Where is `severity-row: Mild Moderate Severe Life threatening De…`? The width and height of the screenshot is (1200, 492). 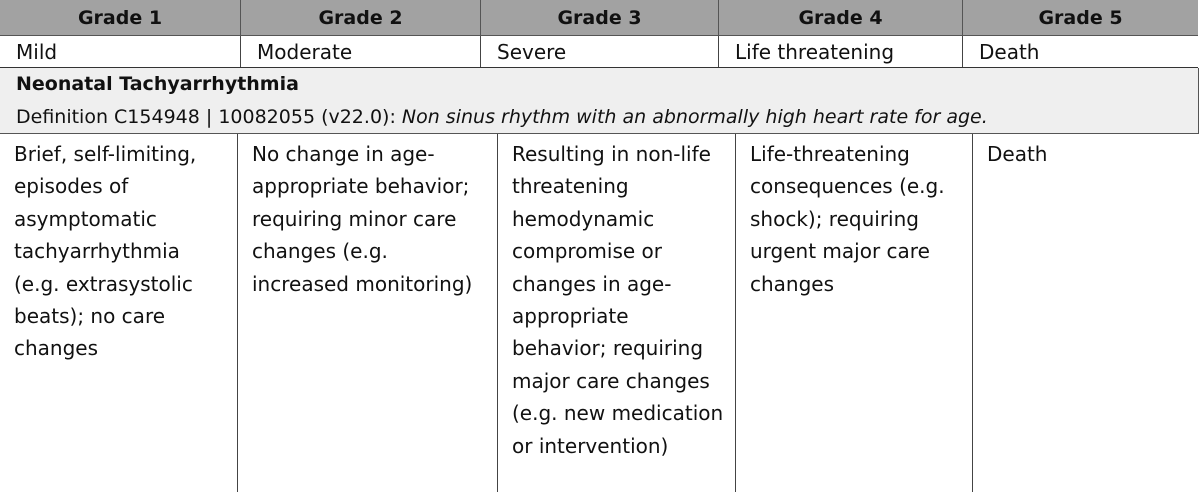
severity-row: Mild Moderate Severe Life threatening De… is located at coordinates (599, 52).